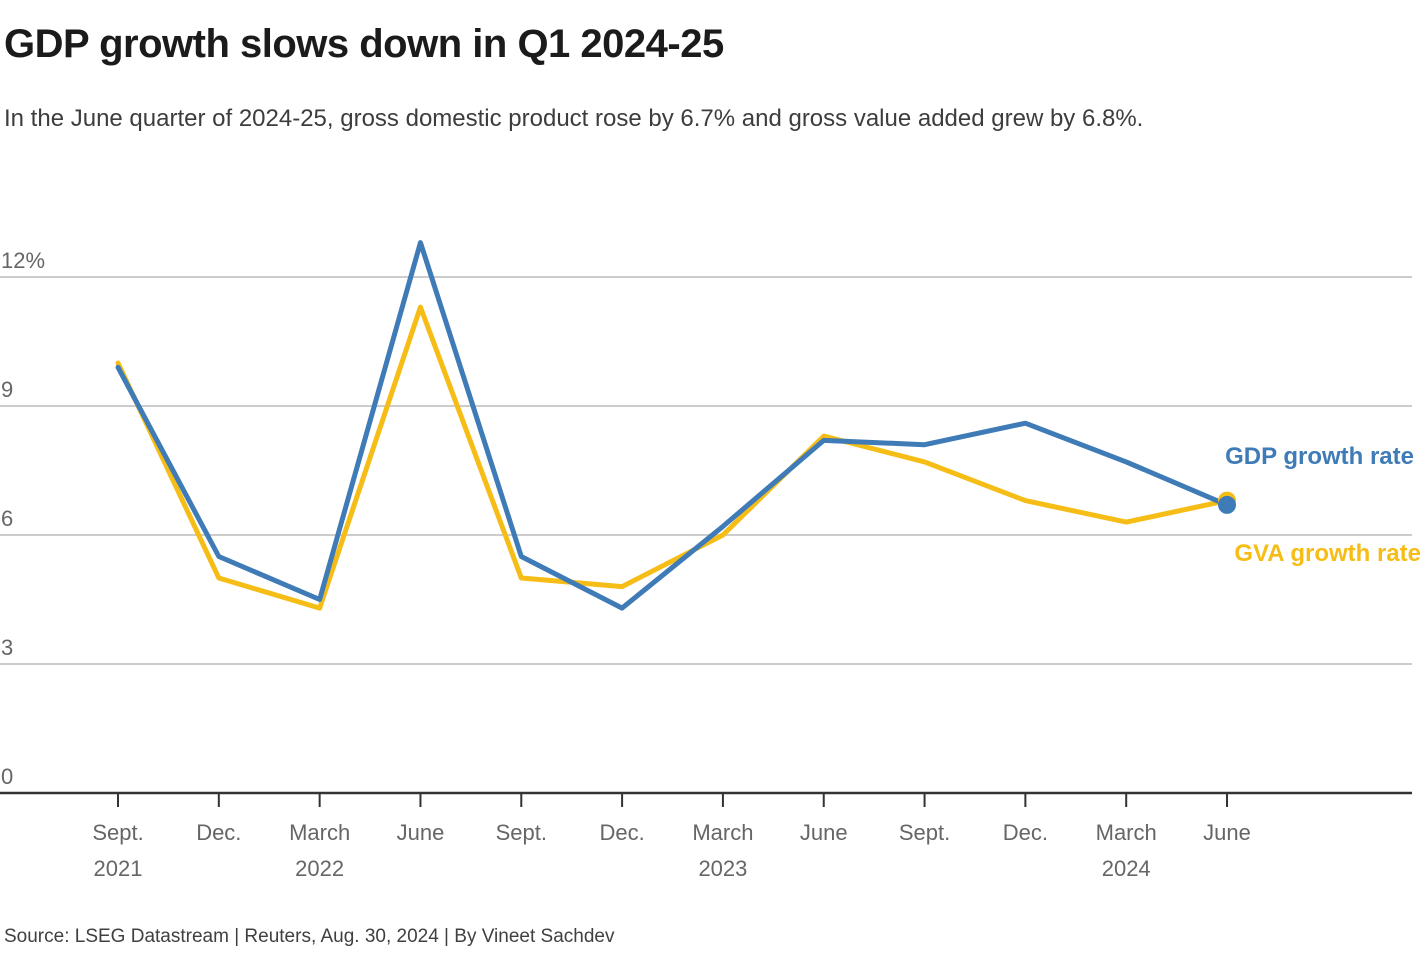  I want to click on y-axis-label: 3, so click(7, 647).